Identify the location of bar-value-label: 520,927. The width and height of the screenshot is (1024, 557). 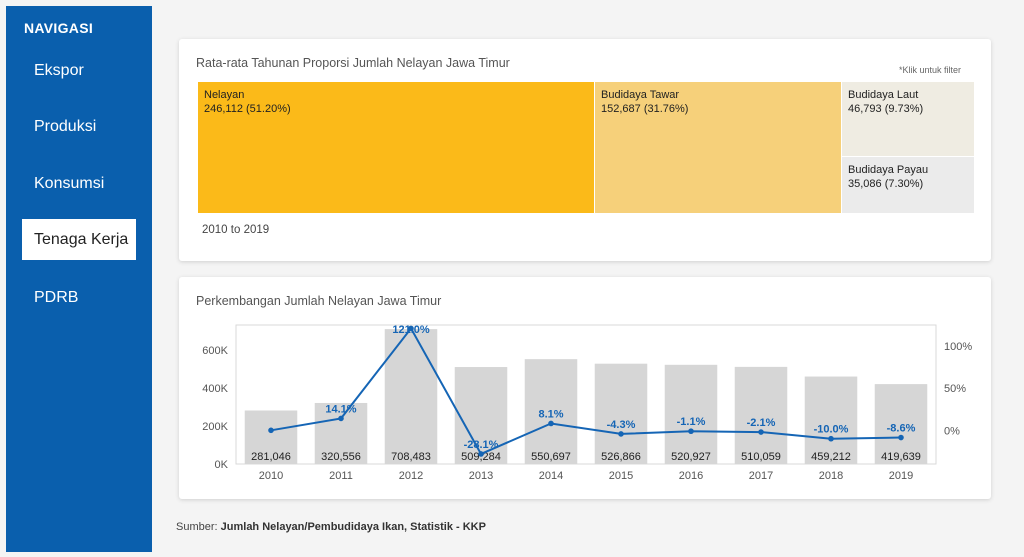
(691, 457).